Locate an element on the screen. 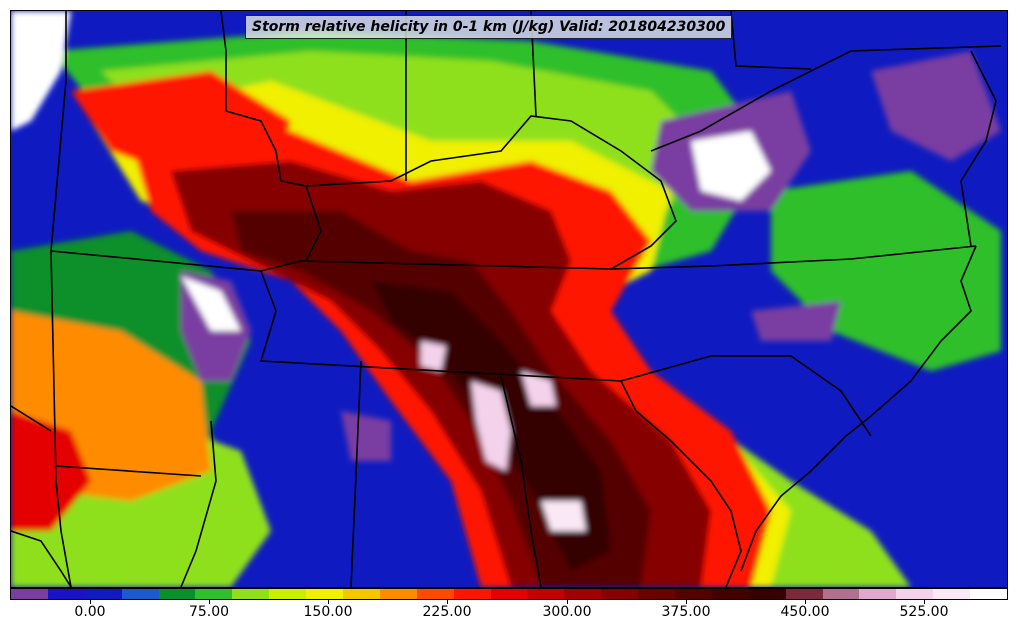  colorbar-tick-label: 150.00 is located at coordinates (328, 612).